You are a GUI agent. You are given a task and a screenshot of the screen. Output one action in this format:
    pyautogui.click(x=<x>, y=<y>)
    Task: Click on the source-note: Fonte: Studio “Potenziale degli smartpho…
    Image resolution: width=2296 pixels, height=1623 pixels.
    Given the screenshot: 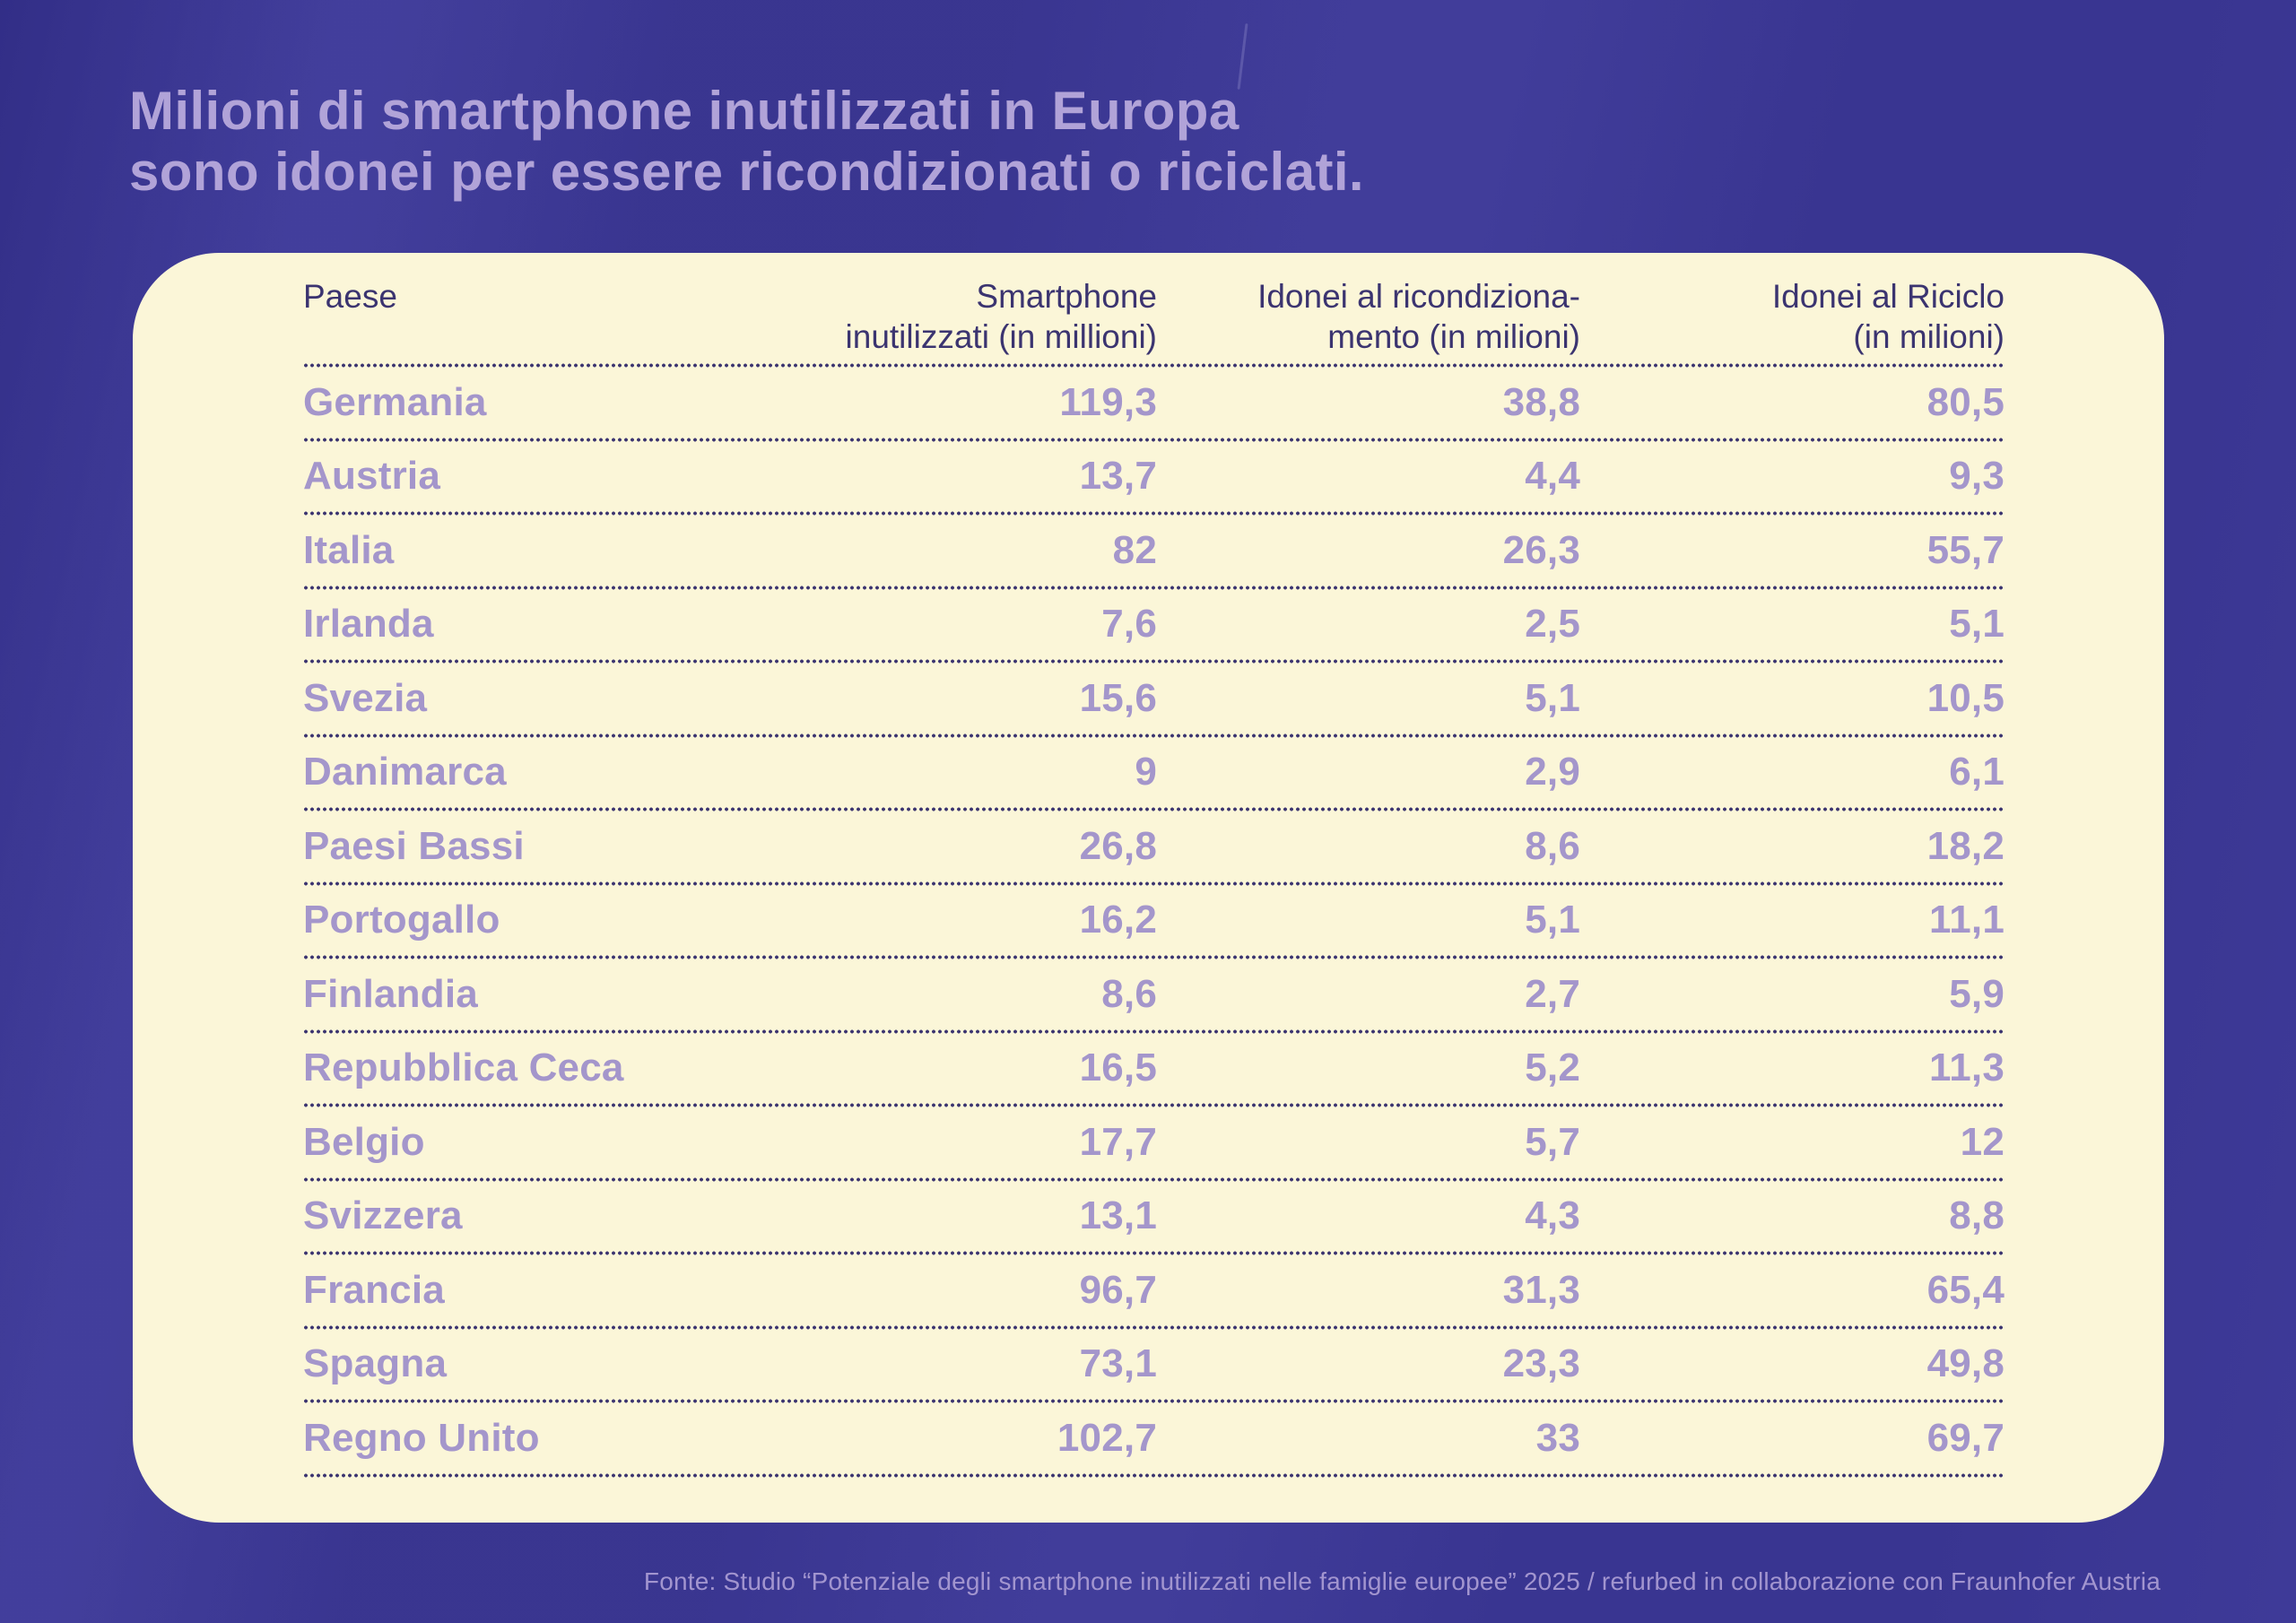 What is the action you would take?
    pyautogui.click(x=1402, y=1581)
    